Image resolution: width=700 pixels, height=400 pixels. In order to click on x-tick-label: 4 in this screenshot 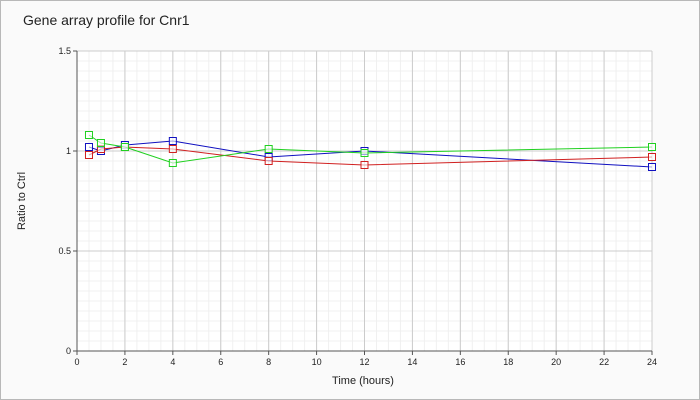, I will do `click(172, 362)`.